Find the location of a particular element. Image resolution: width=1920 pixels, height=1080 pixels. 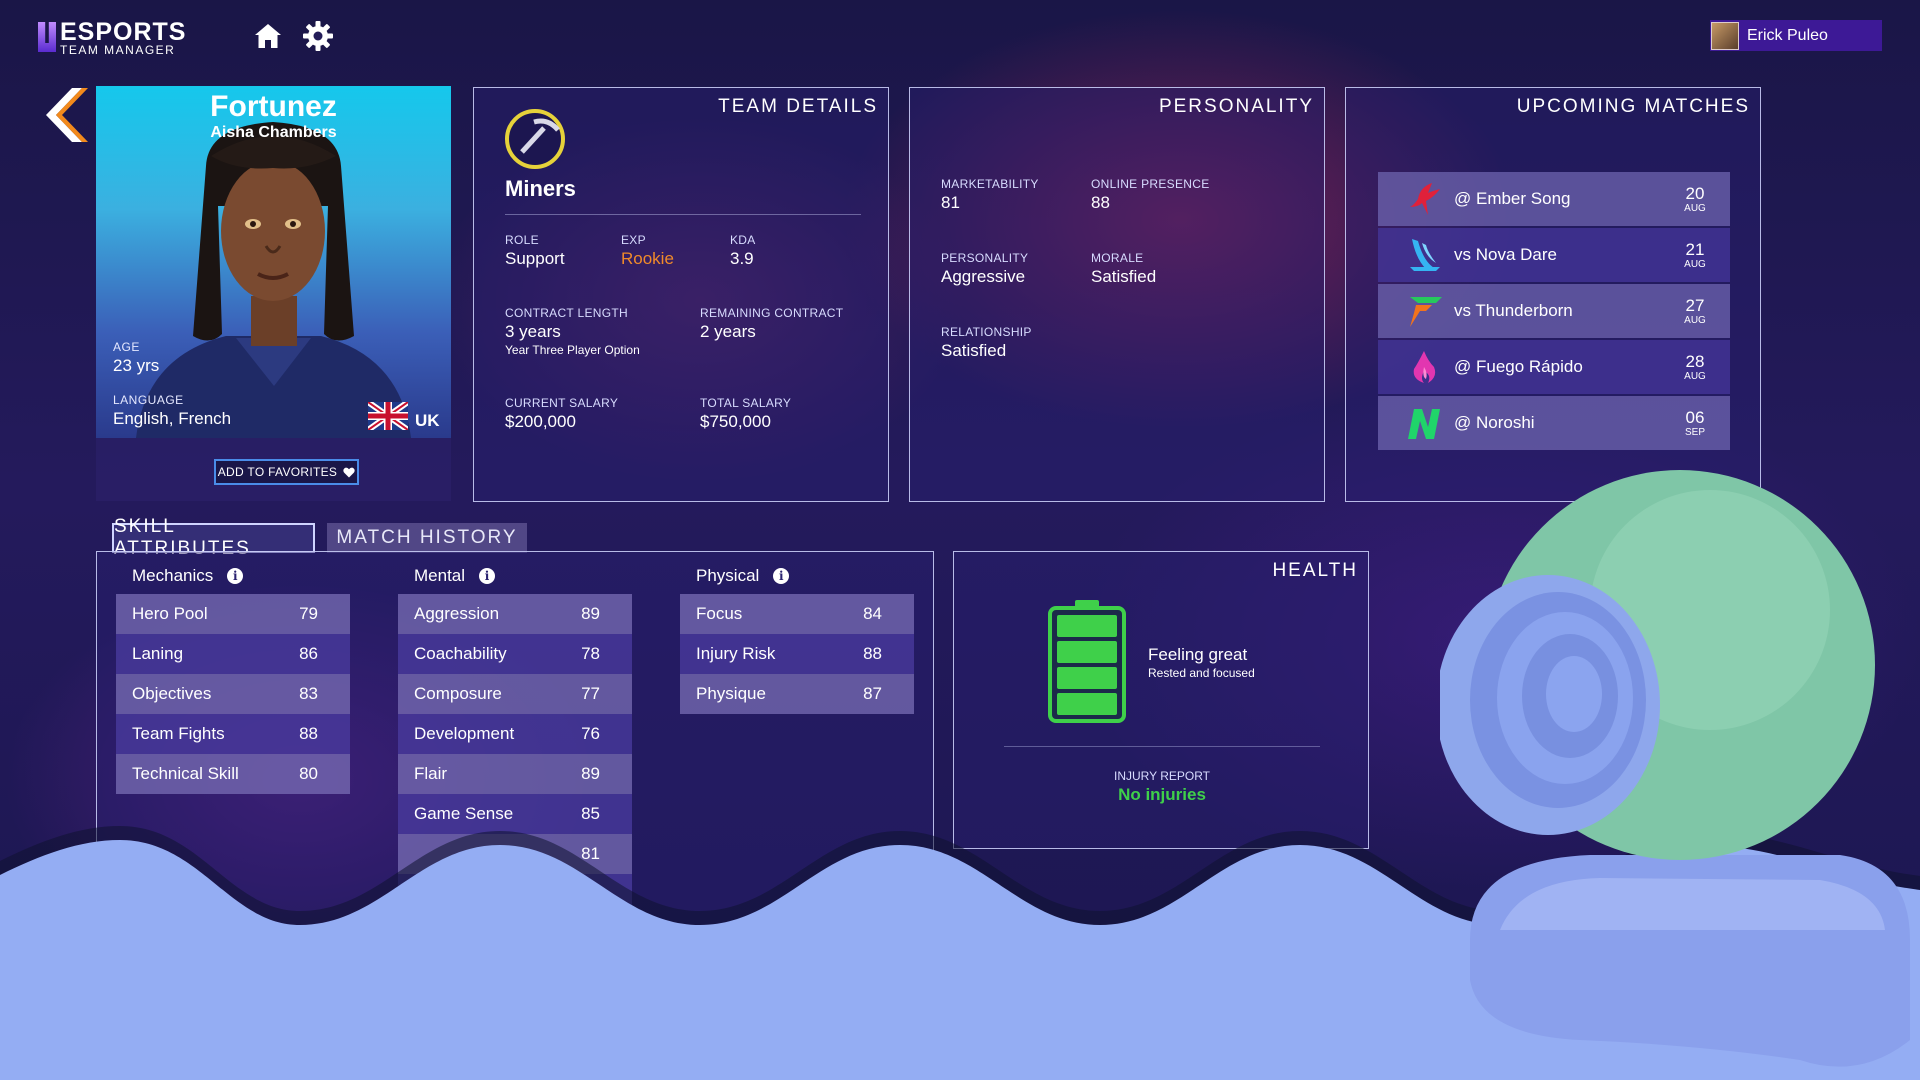

exp-label: EXP is located at coordinates (633, 240).